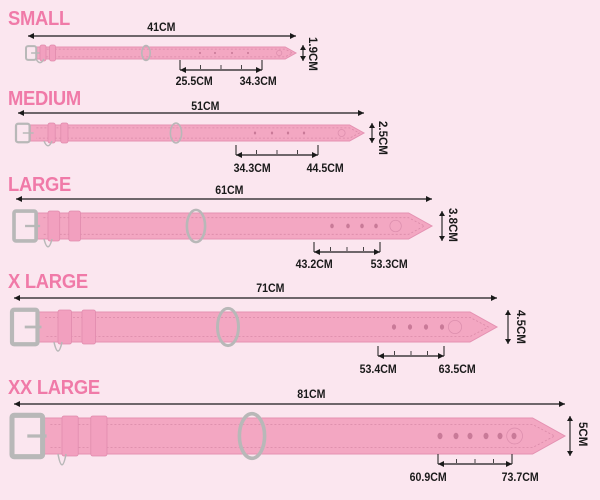 This screenshot has height=500, width=600. What do you see at coordinates (457, 370) in the screenshot?
I see `hole-max-label-x-large: 63.5CM` at bounding box center [457, 370].